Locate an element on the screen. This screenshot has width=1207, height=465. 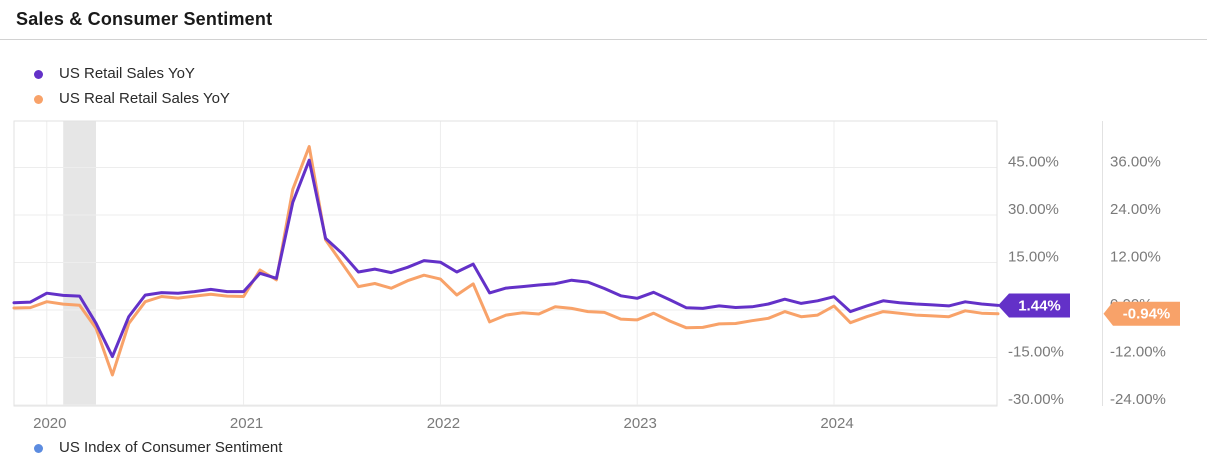
legend-label: US Real Retail Sales YoY is located at coordinates (144, 98).